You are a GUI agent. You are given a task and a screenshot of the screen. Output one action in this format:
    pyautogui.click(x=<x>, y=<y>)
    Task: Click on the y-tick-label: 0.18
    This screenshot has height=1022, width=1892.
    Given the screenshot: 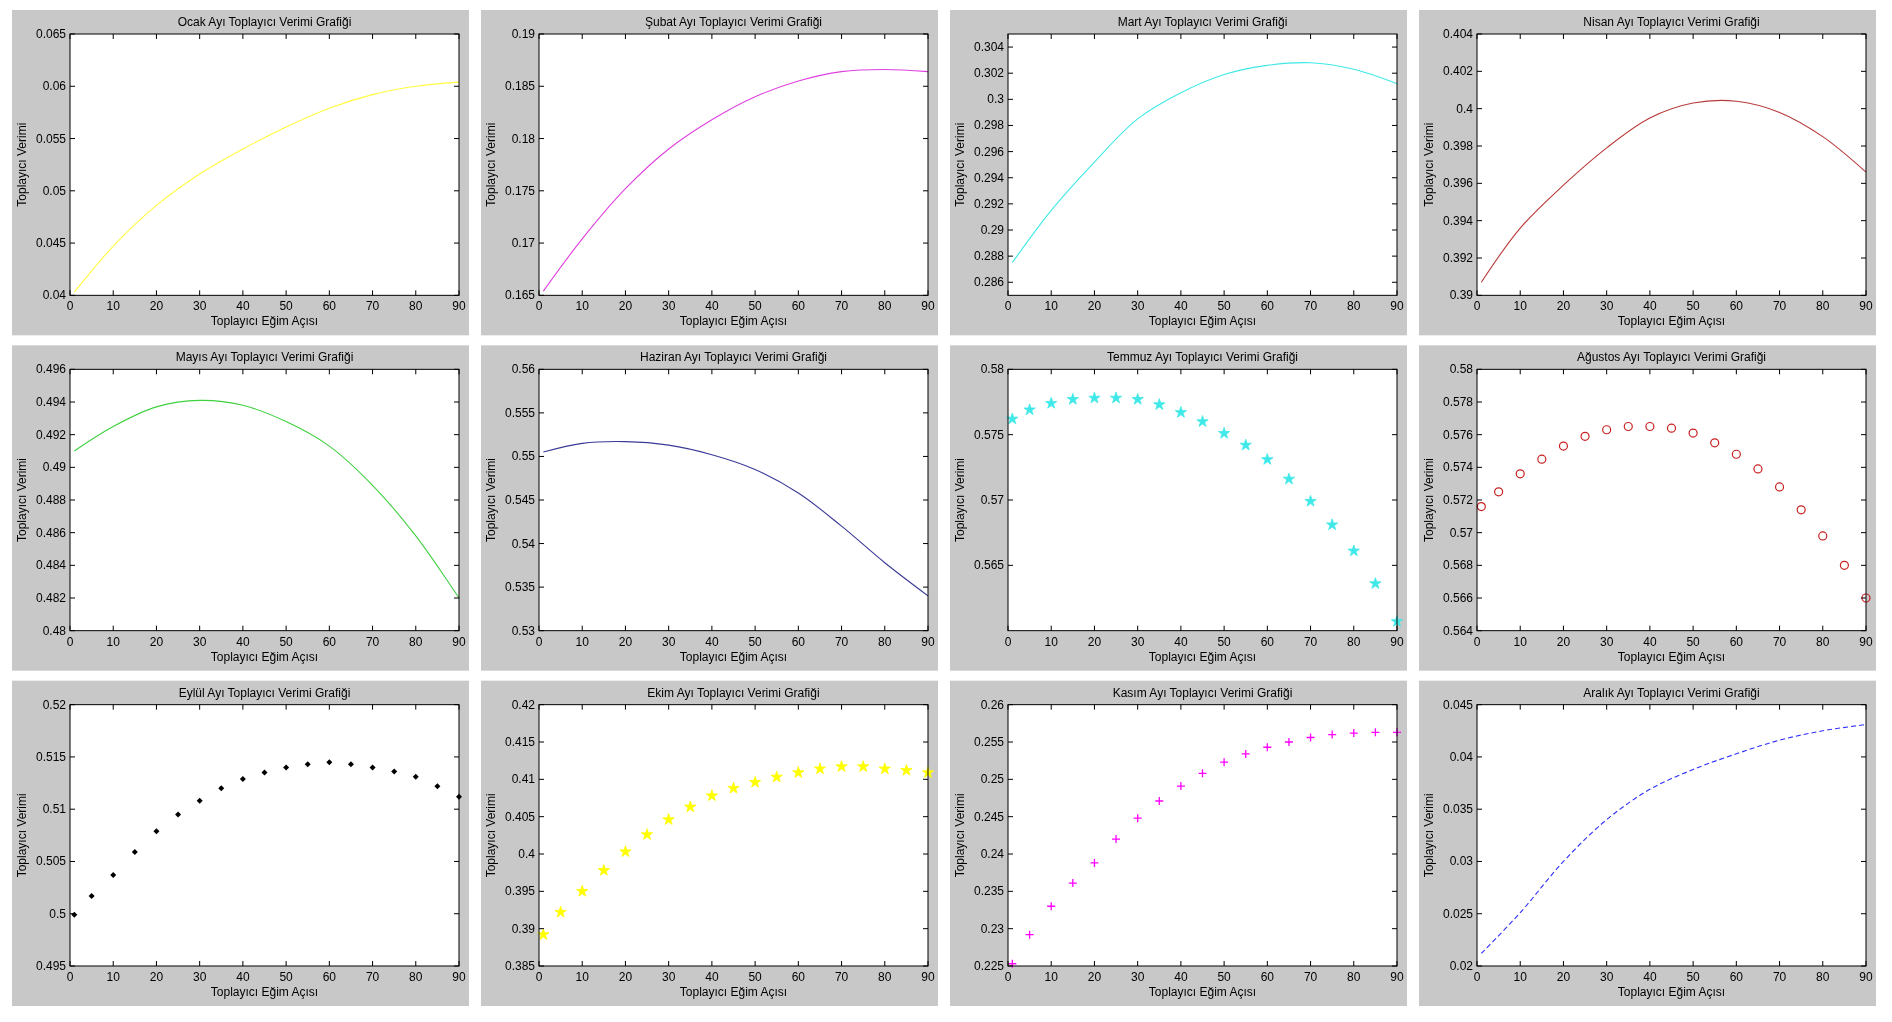 What is the action you would take?
    pyautogui.click(x=523, y=138)
    